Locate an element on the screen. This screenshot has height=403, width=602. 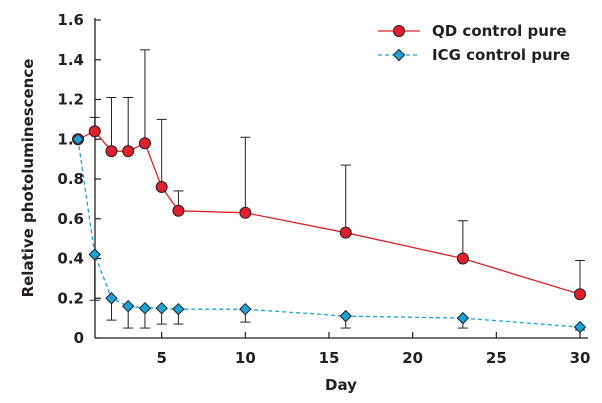
y-tick-label: 0.6 is located at coordinates (70, 219).